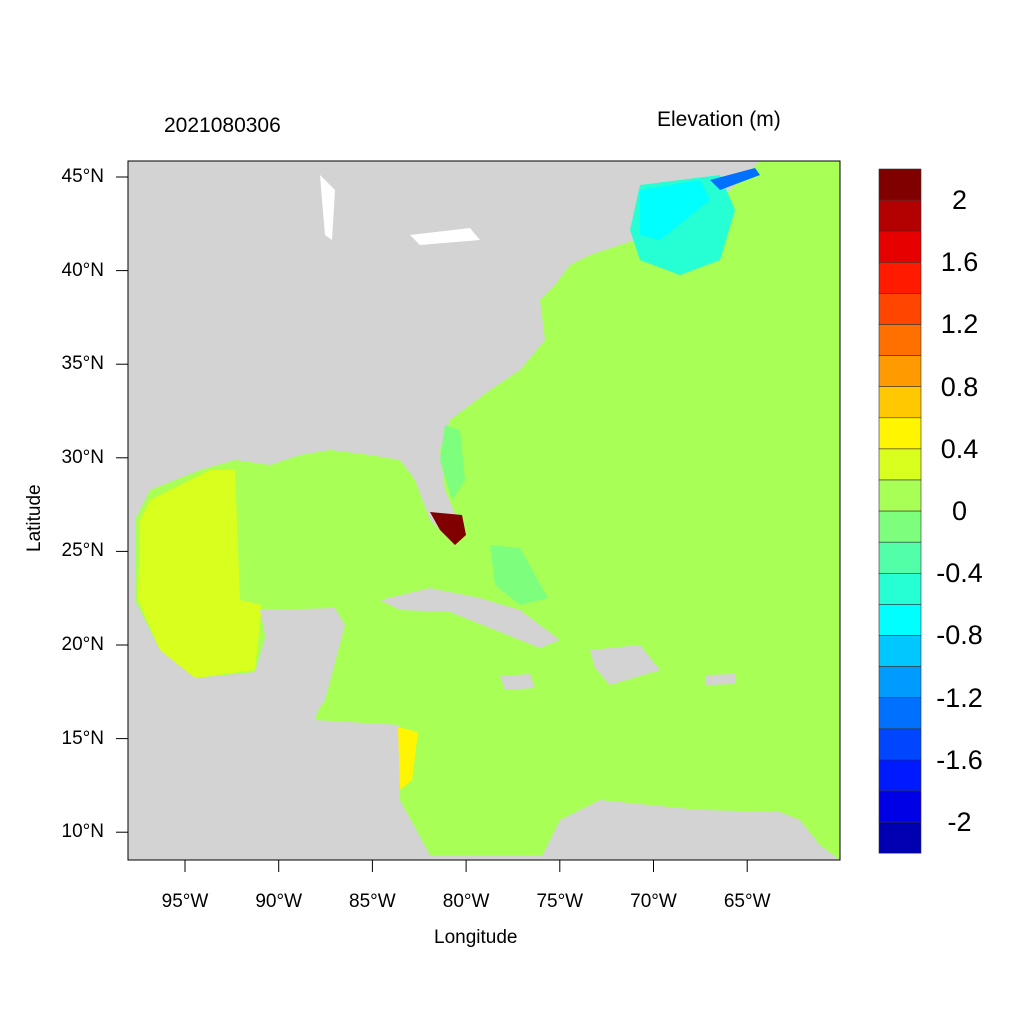  Describe the element at coordinates (279, 901) in the screenshot. I see `x-tick-label: 90°W` at that location.